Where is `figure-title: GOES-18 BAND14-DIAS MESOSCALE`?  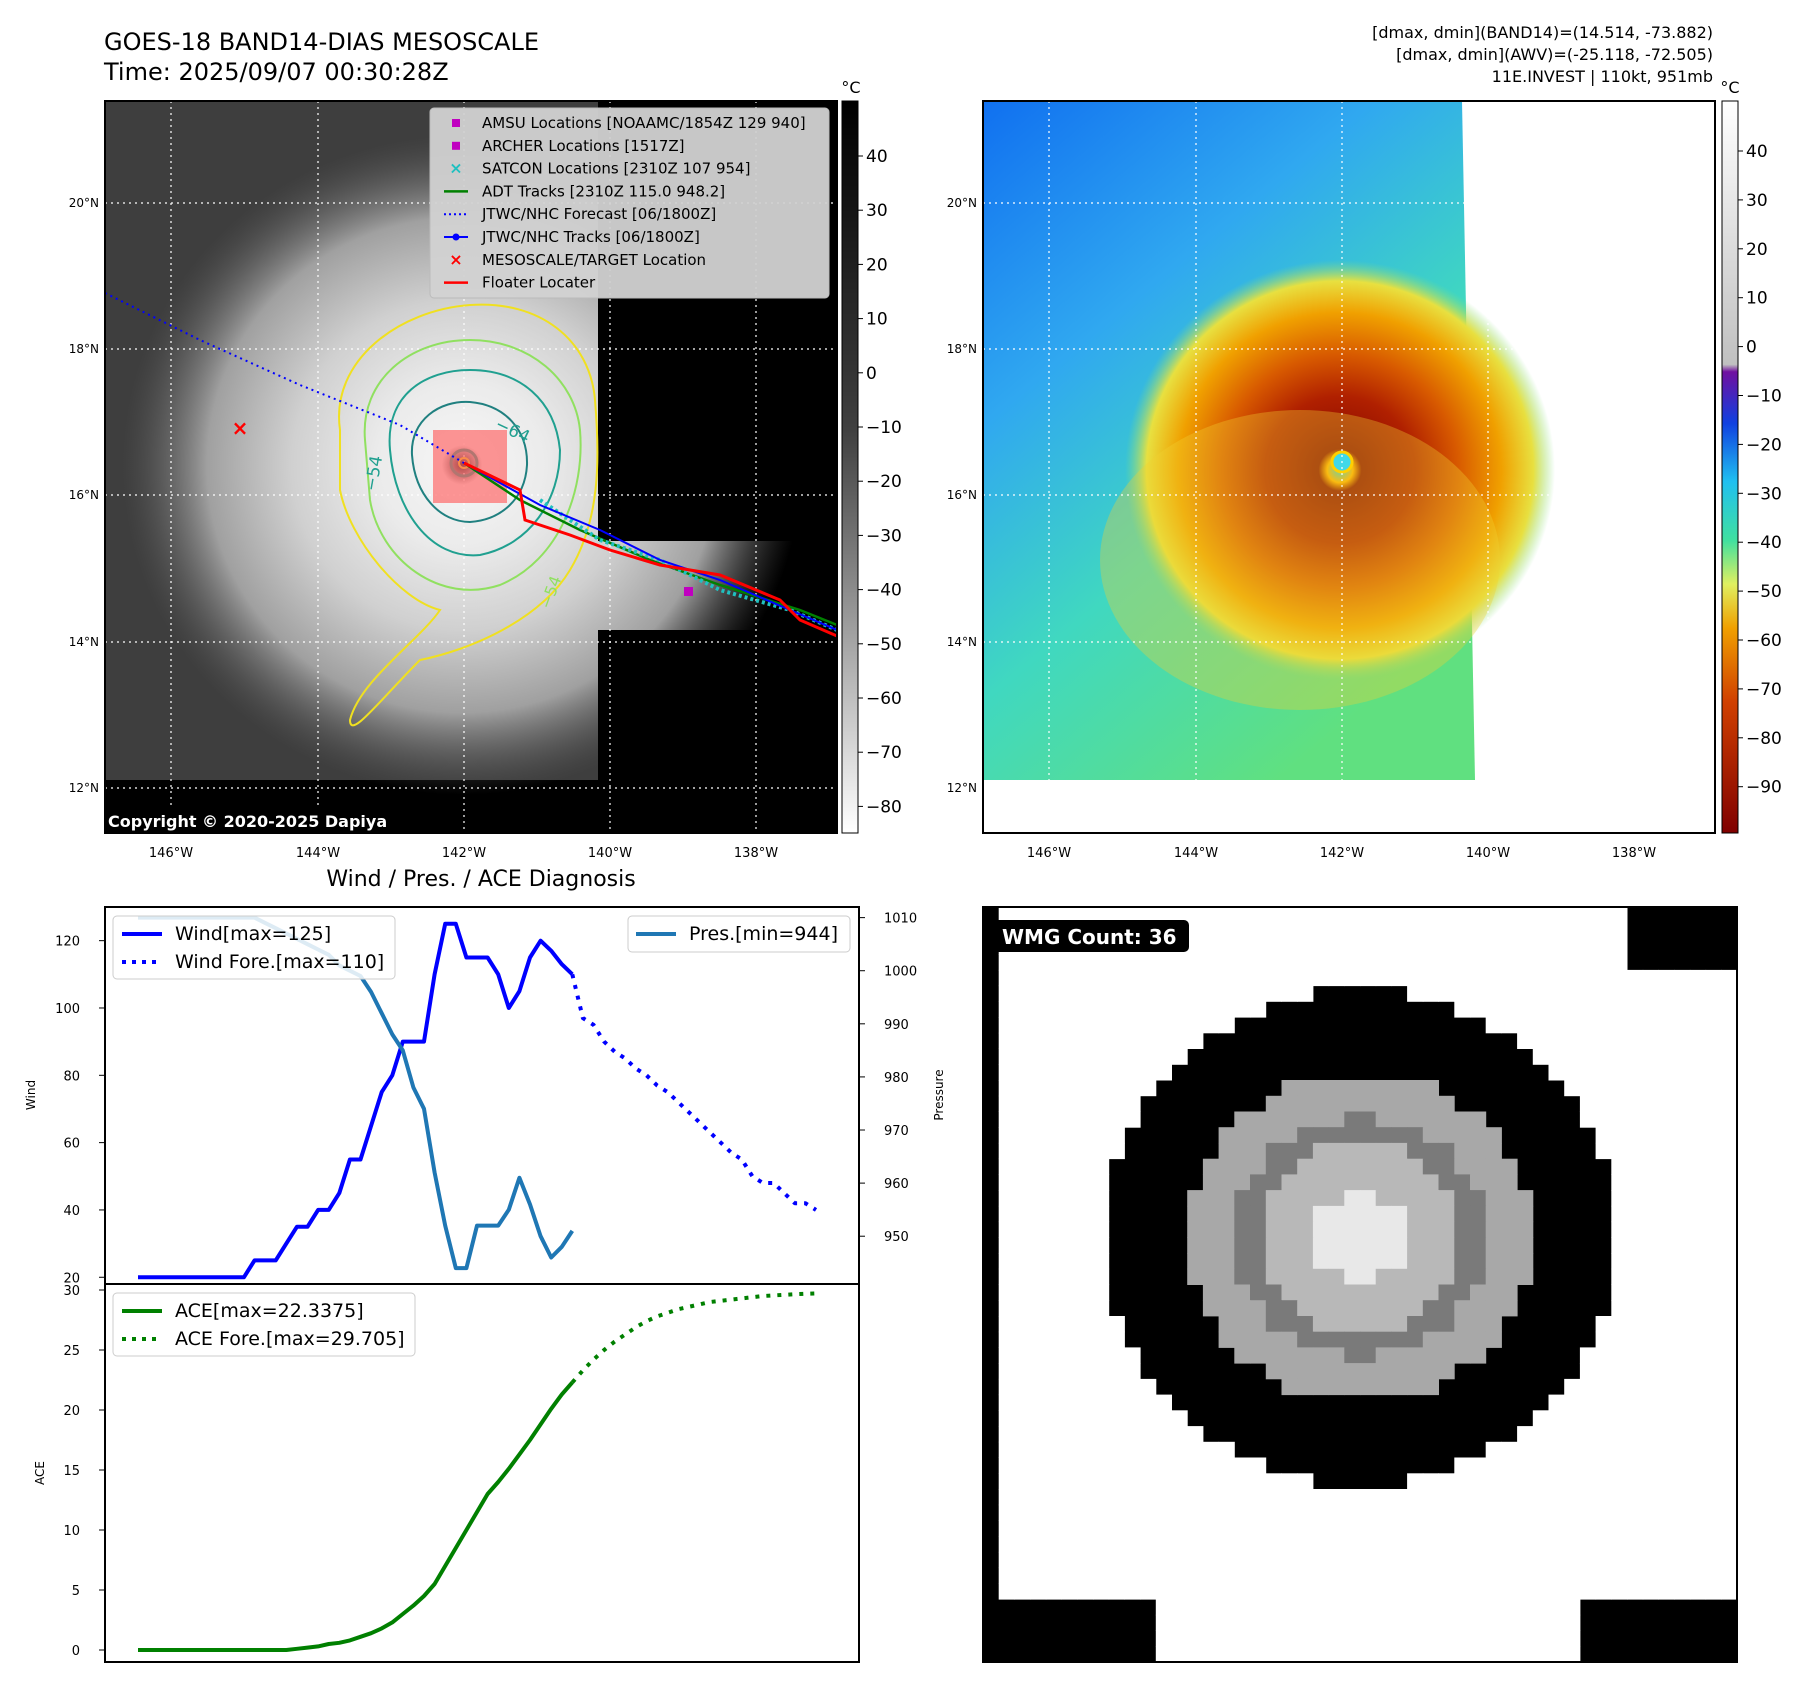
figure-title: GOES-18 BAND14-DIAS MESOSCALE is located at coordinates (321, 42).